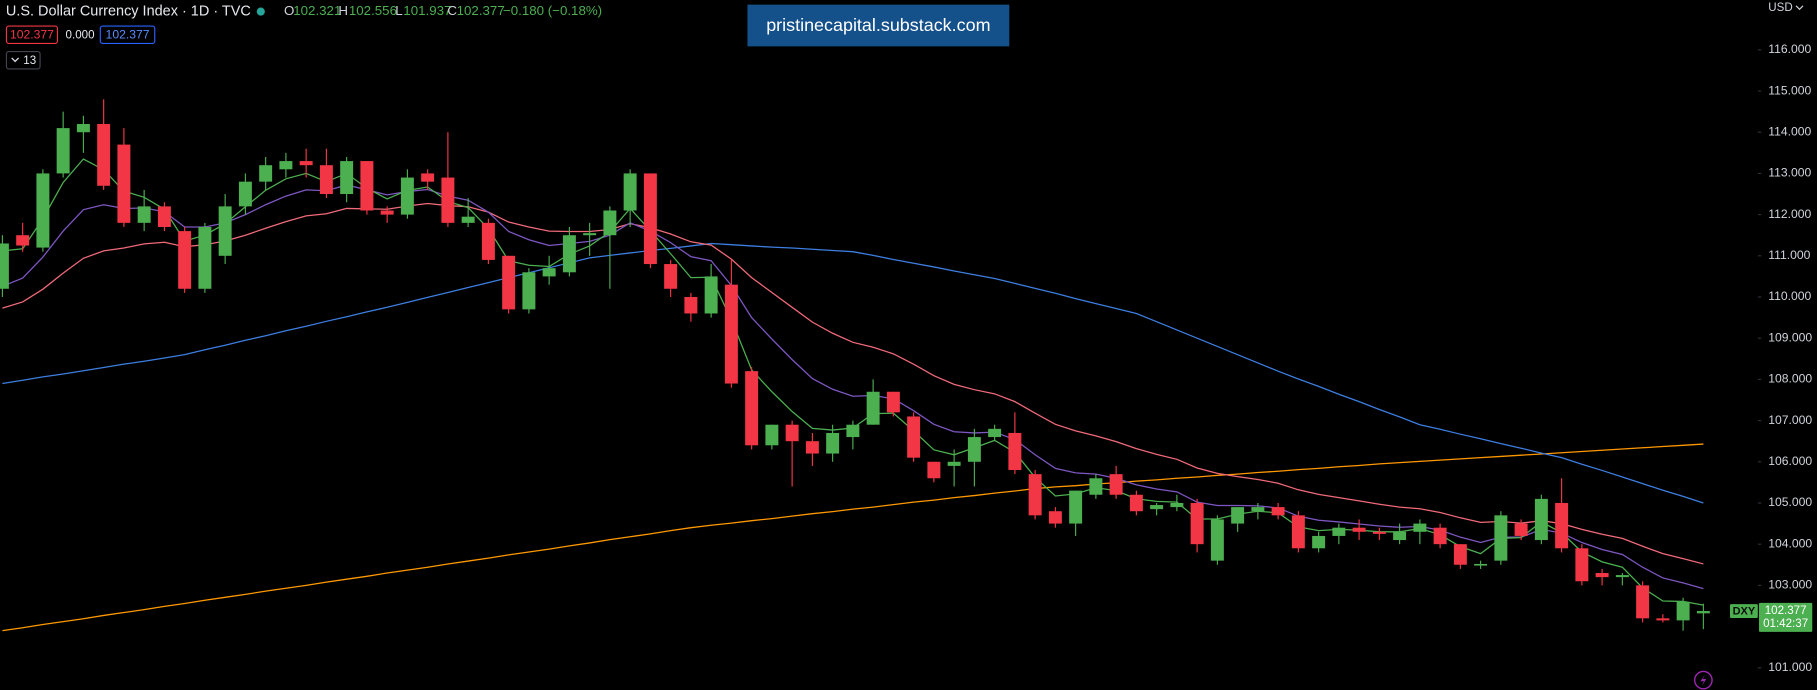 The image size is (1817, 690). What do you see at coordinates (128, 11) in the screenshot?
I see `chart-title: U.S. Dollar Currency Index · 1D · TVC` at bounding box center [128, 11].